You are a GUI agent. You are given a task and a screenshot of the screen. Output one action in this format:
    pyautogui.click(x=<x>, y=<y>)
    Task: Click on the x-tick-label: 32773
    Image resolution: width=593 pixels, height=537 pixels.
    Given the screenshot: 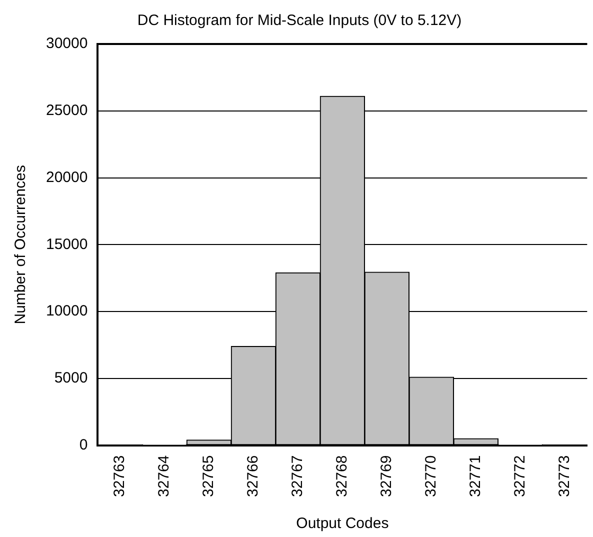 What is the action you would take?
    pyautogui.click(x=565, y=476)
    